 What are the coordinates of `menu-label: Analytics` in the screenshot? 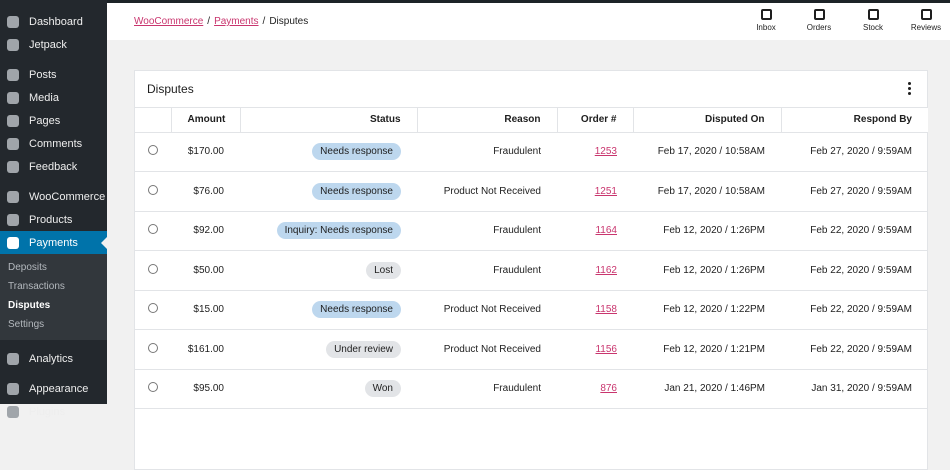 It's located at (51, 358).